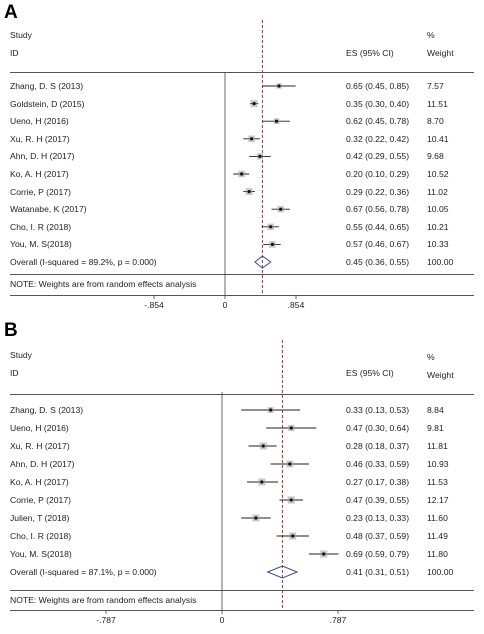 This screenshot has height=634, width=484. What do you see at coordinates (378, 464) in the screenshot?
I see `study-es-text: 0.46 (0.33, 0.59)` at bounding box center [378, 464].